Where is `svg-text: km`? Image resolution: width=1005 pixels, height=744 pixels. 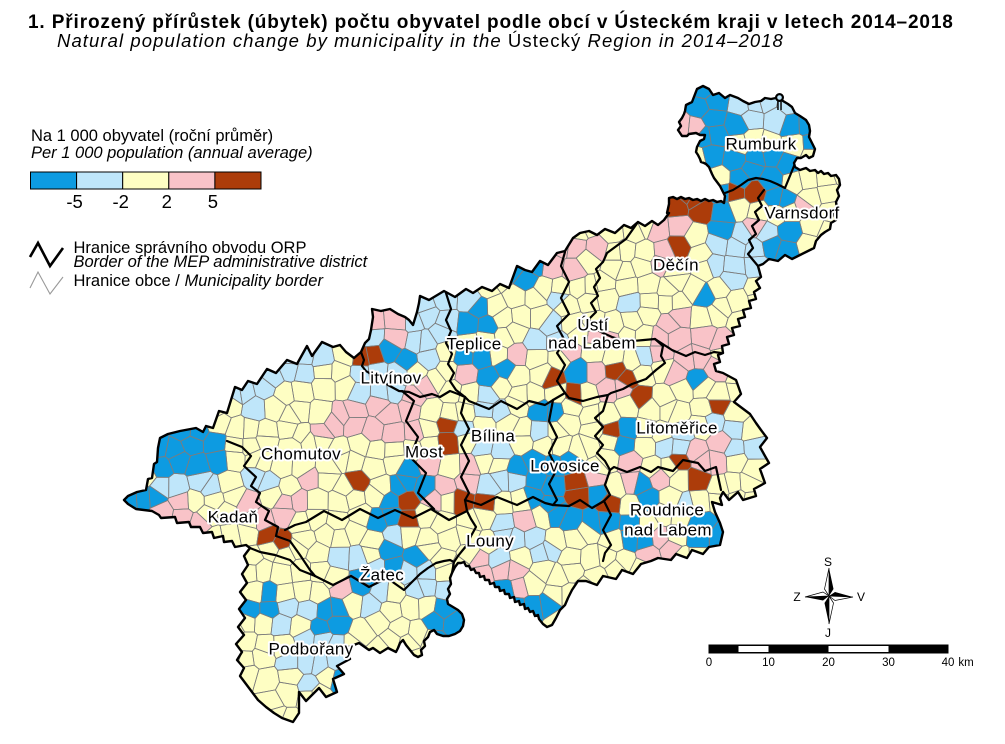
svg-text: km is located at coordinates (965, 663).